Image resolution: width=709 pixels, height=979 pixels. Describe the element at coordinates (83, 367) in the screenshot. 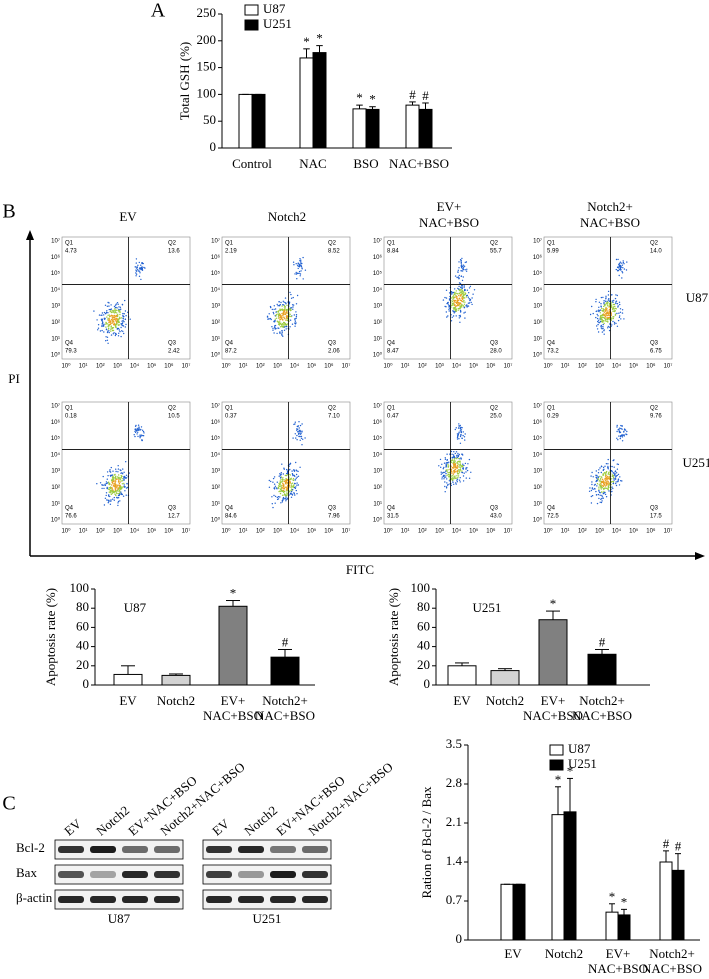

I see `x-tick-label: 10¹` at that location.